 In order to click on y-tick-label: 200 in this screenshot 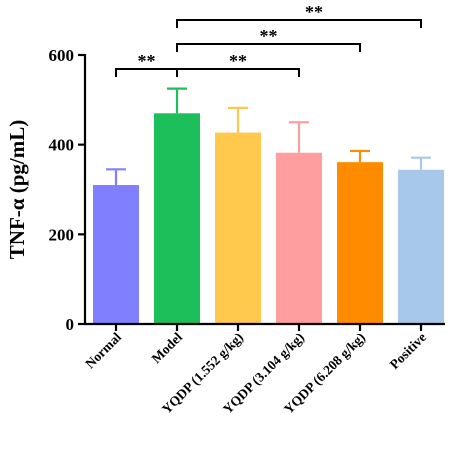, I will do `click(62, 234)`.